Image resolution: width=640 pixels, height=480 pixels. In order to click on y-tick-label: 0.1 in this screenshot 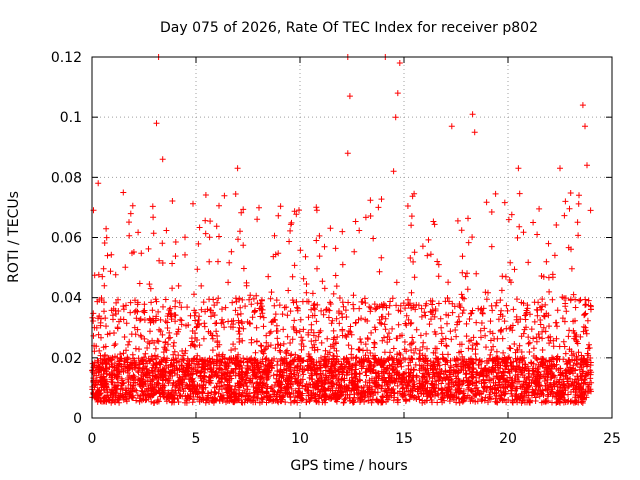, I will do `click(71, 118)`.